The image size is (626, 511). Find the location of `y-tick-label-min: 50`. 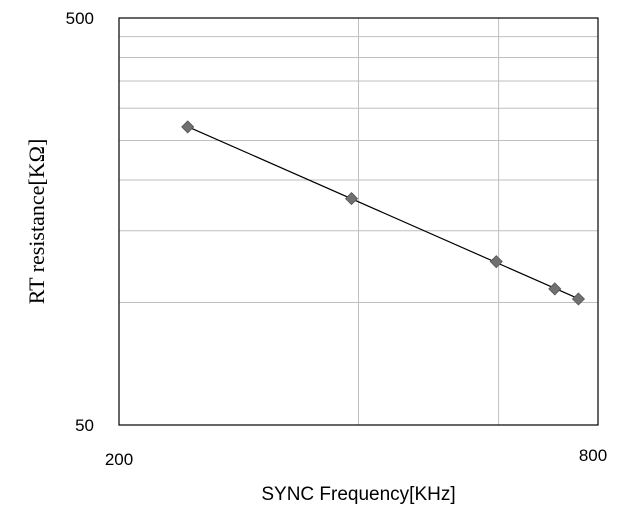

y-tick-label-min: 50 is located at coordinates (84, 425).